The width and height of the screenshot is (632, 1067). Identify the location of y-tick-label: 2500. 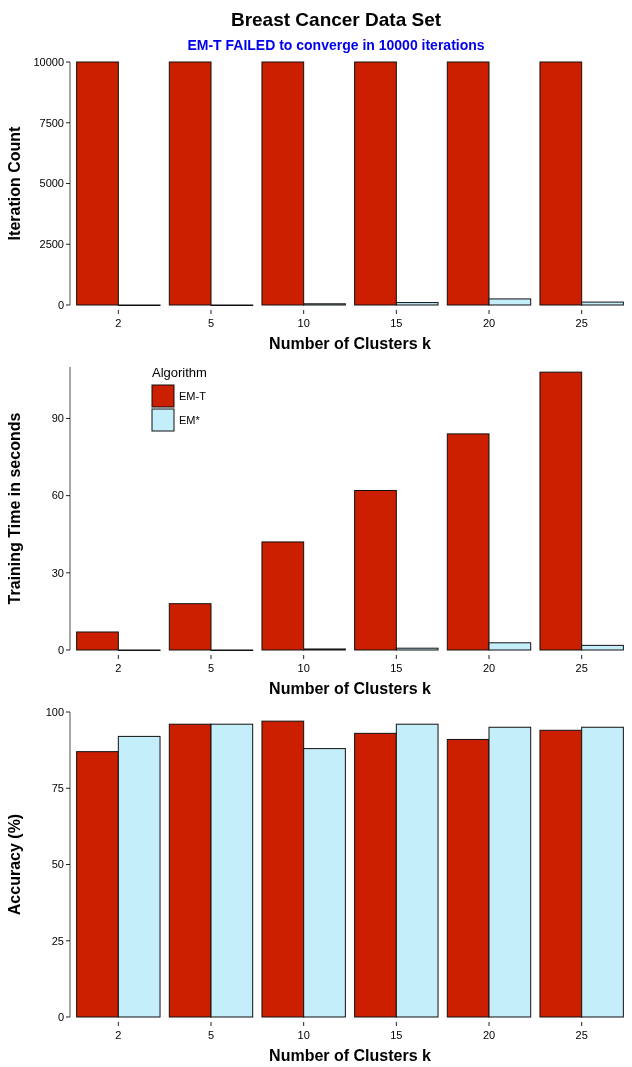
(51, 244).